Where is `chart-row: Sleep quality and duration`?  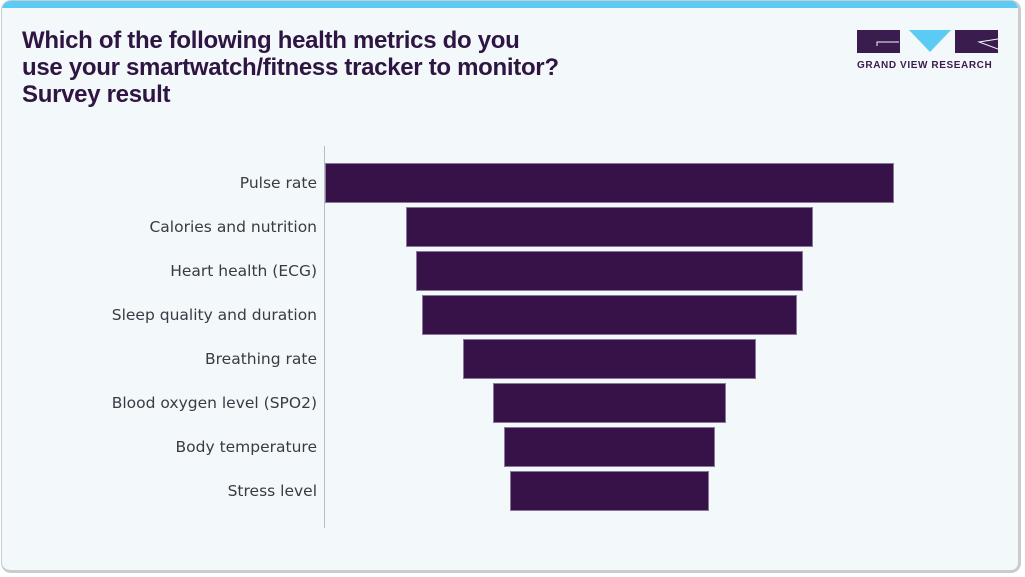
chart-row: Sleep quality and duration is located at coordinates (512, 315).